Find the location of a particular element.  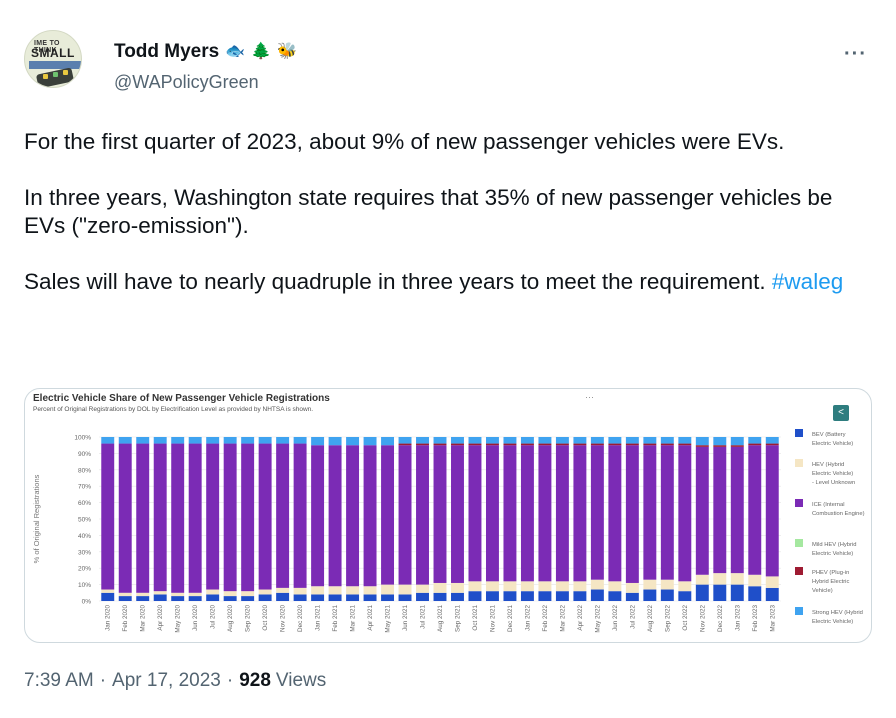

avatar-text-main: SMALL is located at coordinates (53, 53).